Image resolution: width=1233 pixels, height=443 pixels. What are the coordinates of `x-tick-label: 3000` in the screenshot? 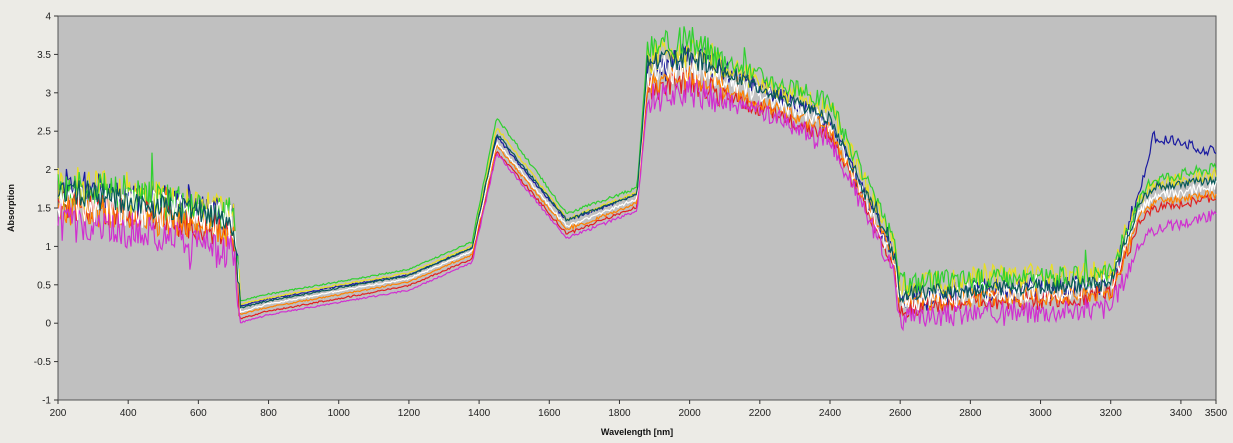 It's located at (1040, 413).